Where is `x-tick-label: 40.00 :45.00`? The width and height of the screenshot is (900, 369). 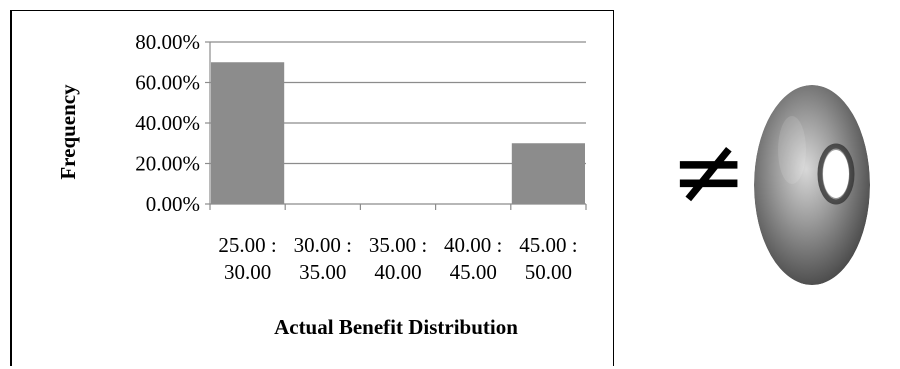
x-tick-label: 40.00 :45.00 is located at coordinates (473, 258).